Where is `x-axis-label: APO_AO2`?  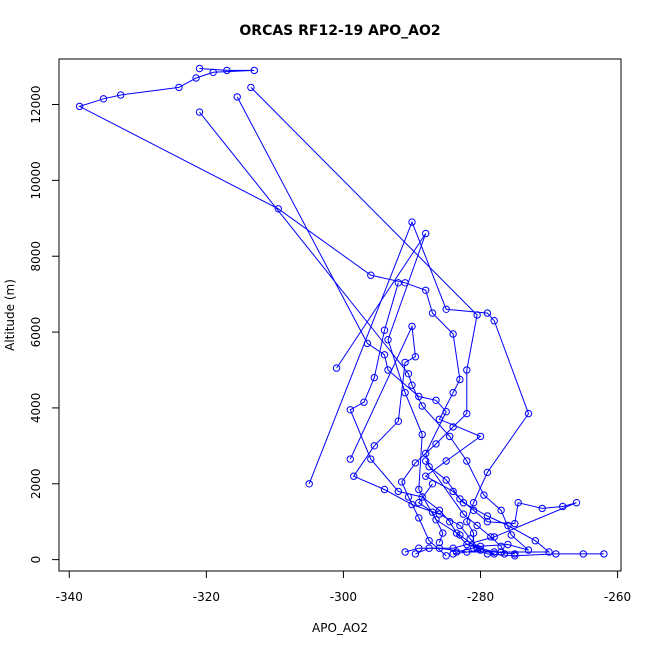 x-axis-label: APO_AO2 is located at coordinates (340, 628).